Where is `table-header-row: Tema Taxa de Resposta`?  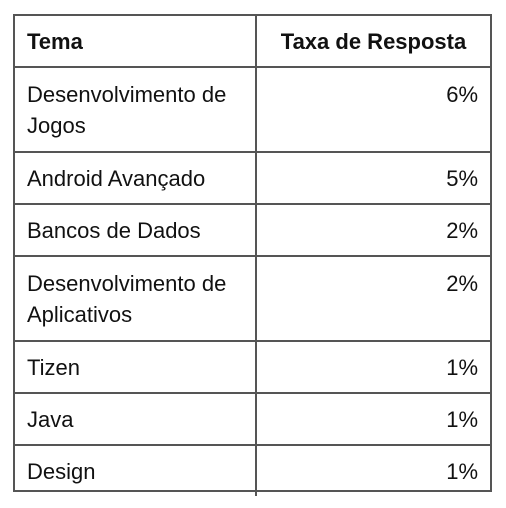
table-header-row: Tema Taxa de Resposta is located at coordinates (252, 42).